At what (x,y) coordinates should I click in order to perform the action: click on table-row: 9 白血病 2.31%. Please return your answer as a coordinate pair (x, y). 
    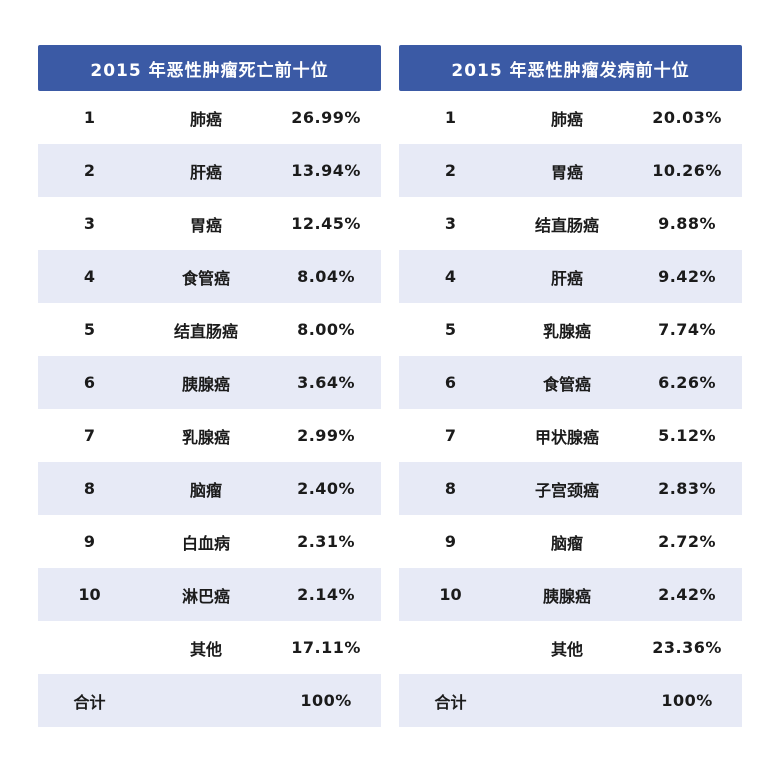
    Looking at the image, I should click on (209, 541).